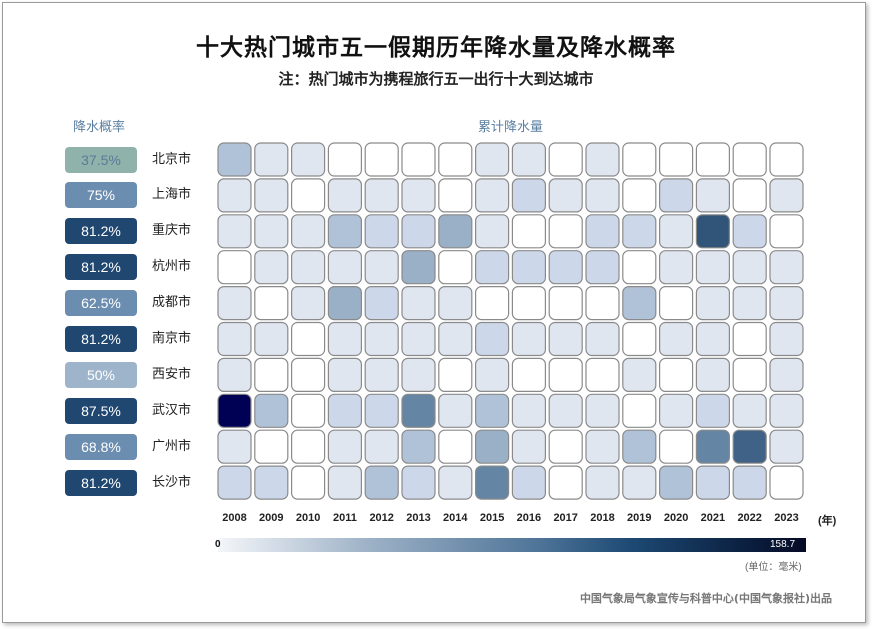  I want to click on year-tick-label: 2018, so click(602, 518).